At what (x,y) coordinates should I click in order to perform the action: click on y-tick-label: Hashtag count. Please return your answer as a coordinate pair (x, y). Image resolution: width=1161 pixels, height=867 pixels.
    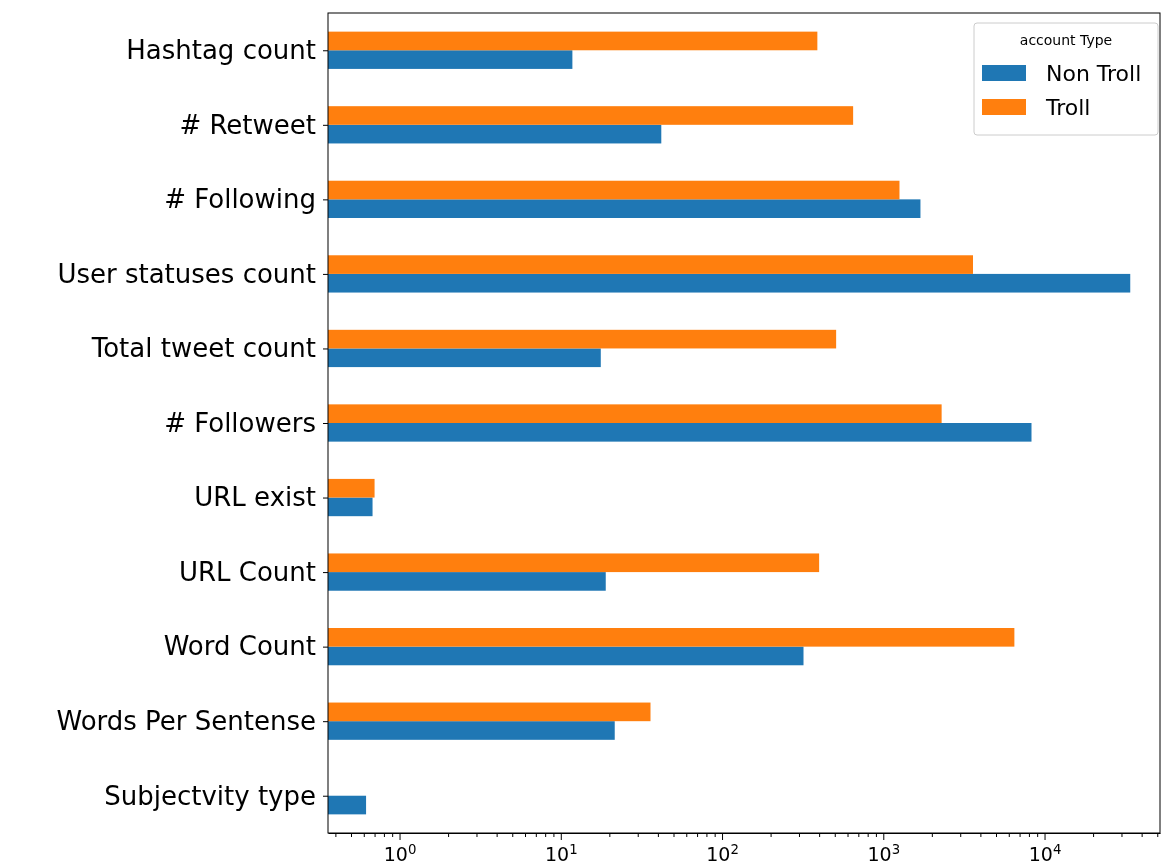
    Looking at the image, I should click on (221, 50).